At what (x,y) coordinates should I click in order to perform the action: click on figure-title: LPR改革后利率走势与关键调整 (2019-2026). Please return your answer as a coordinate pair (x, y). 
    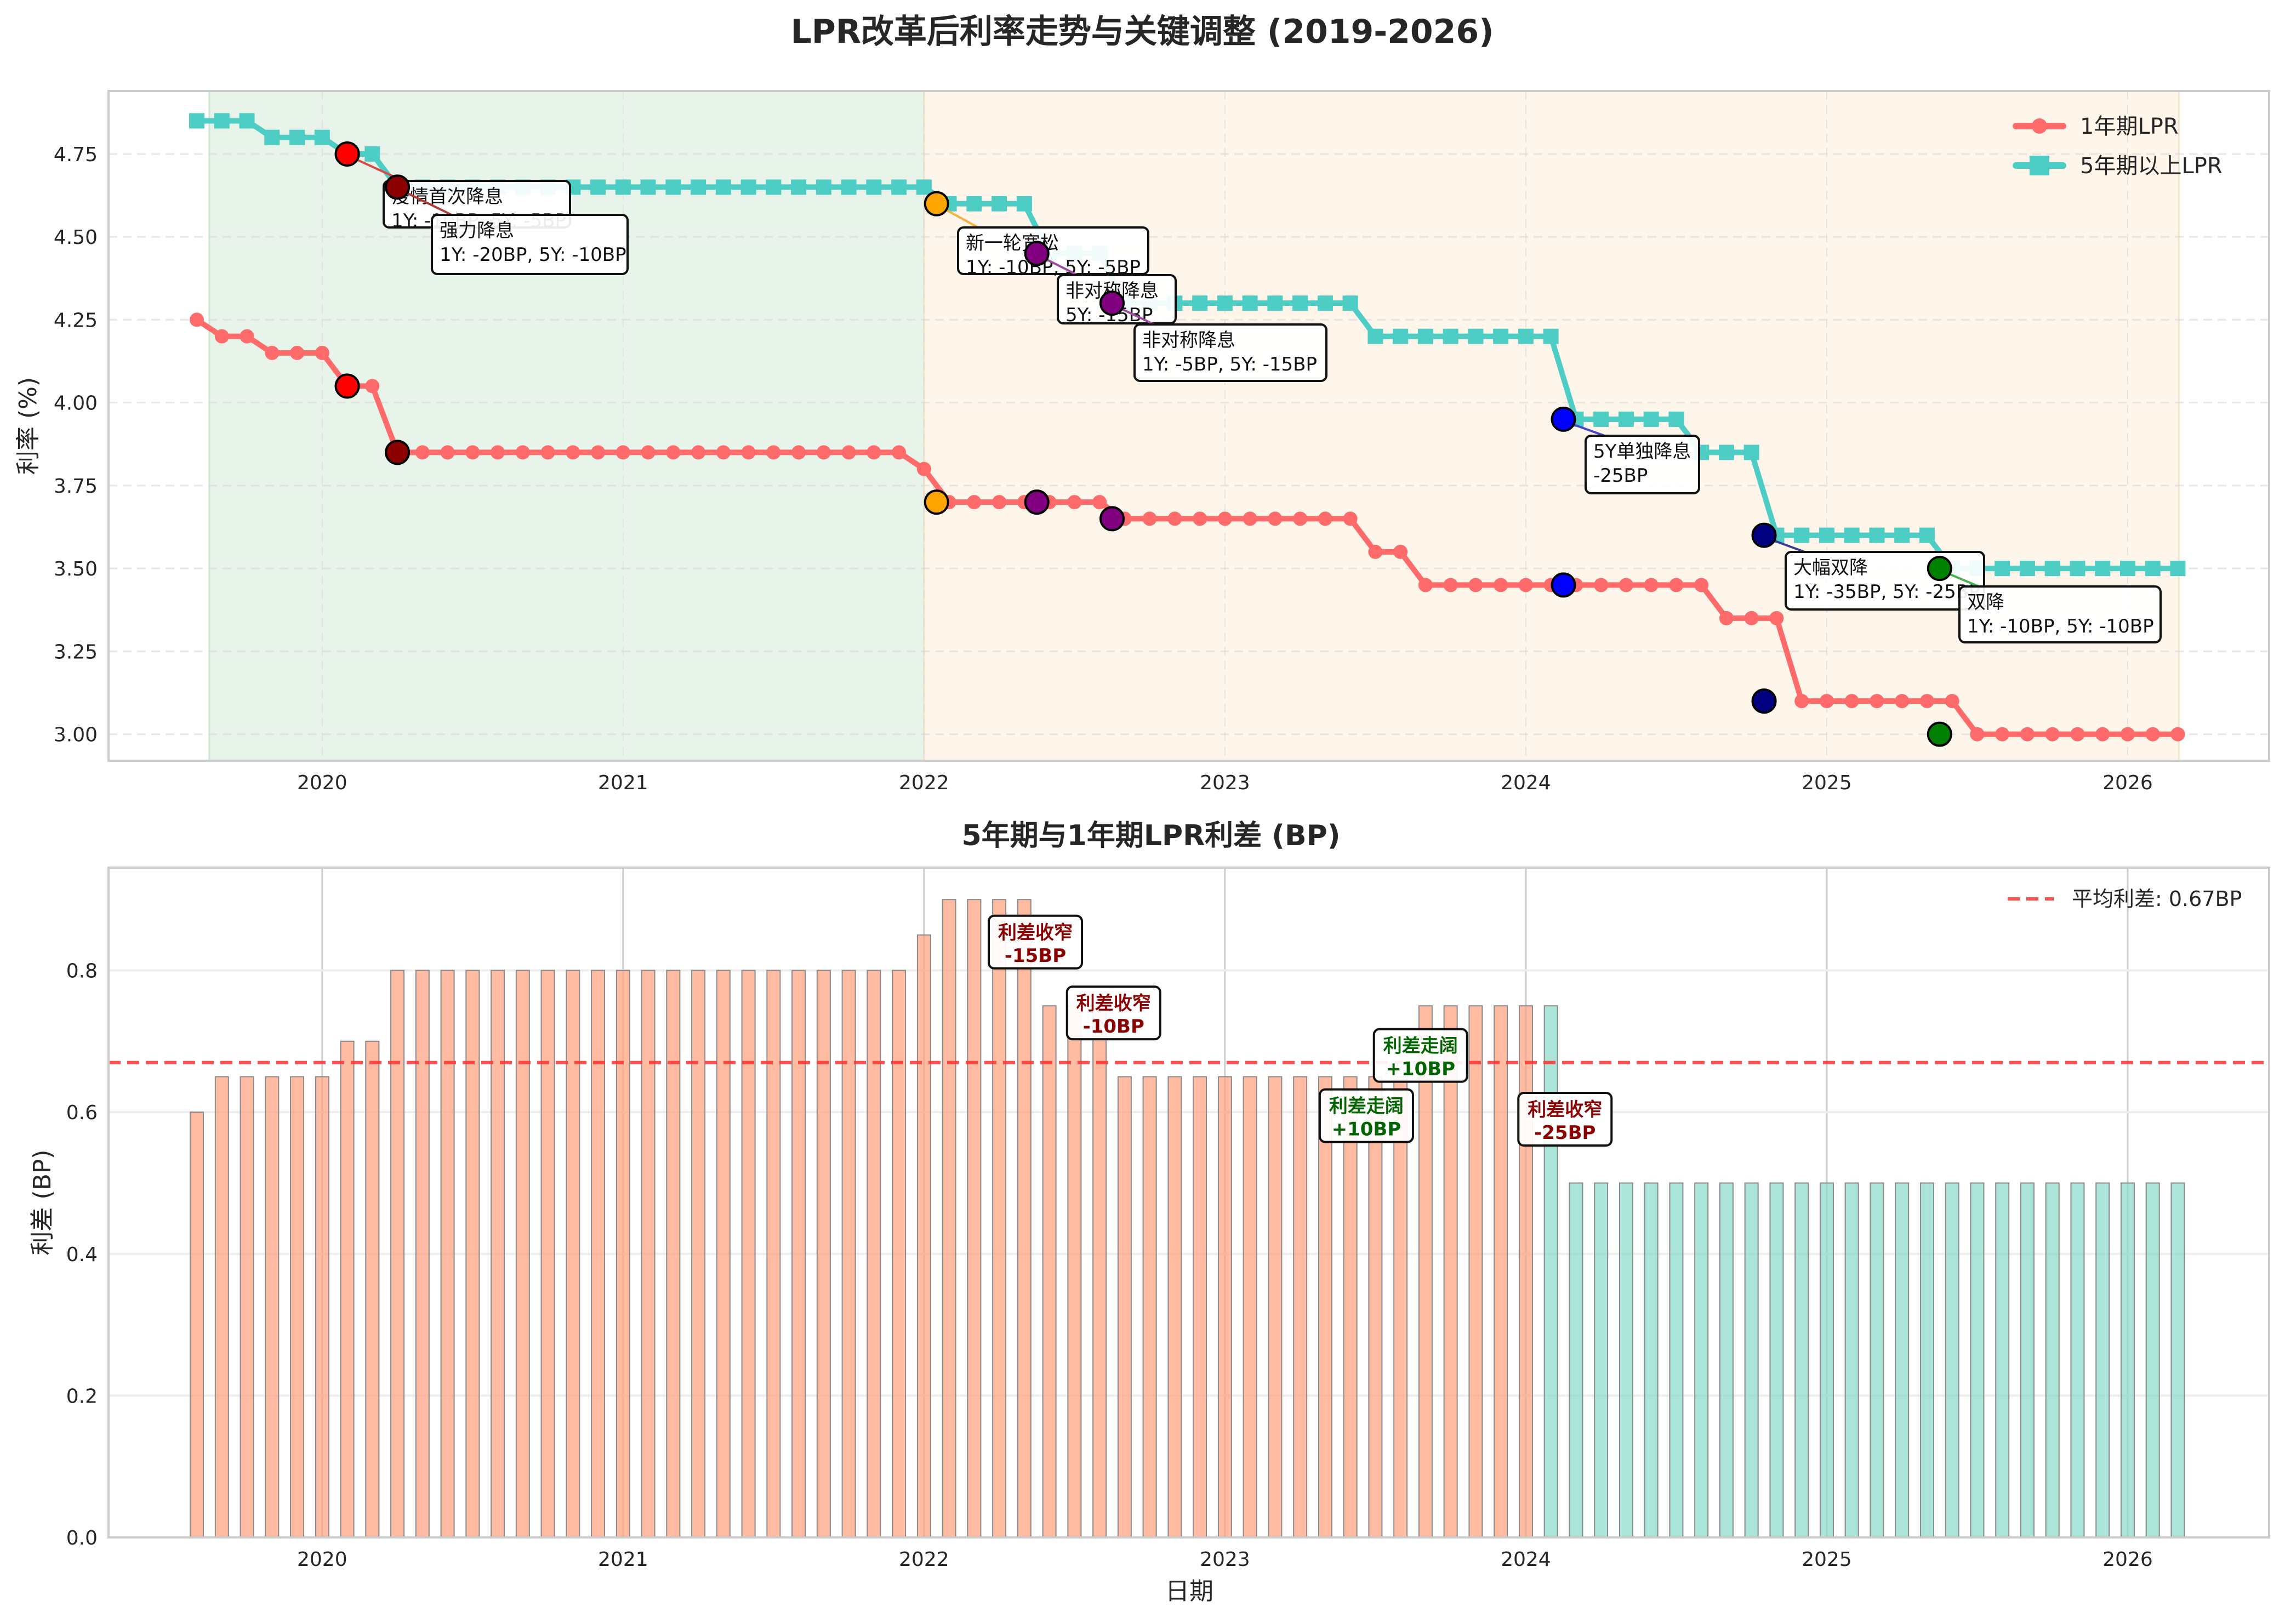
    Looking at the image, I should click on (1142, 32).